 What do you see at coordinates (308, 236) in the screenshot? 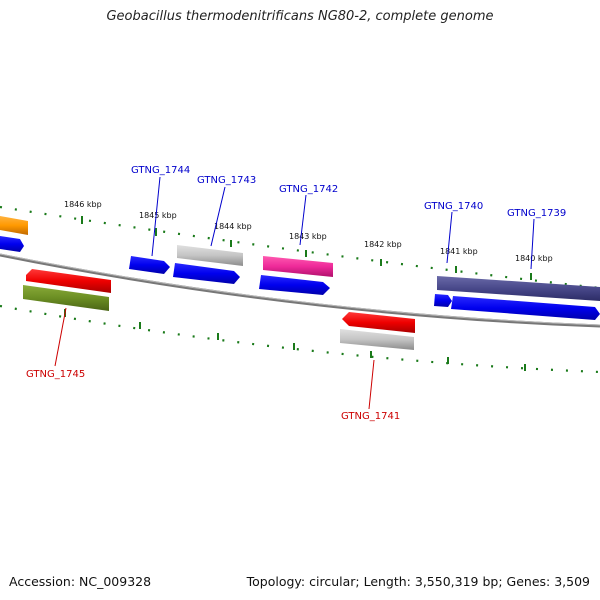
I see `scale-label-1843: 1843 kbp` at bounding box center [308, 236].